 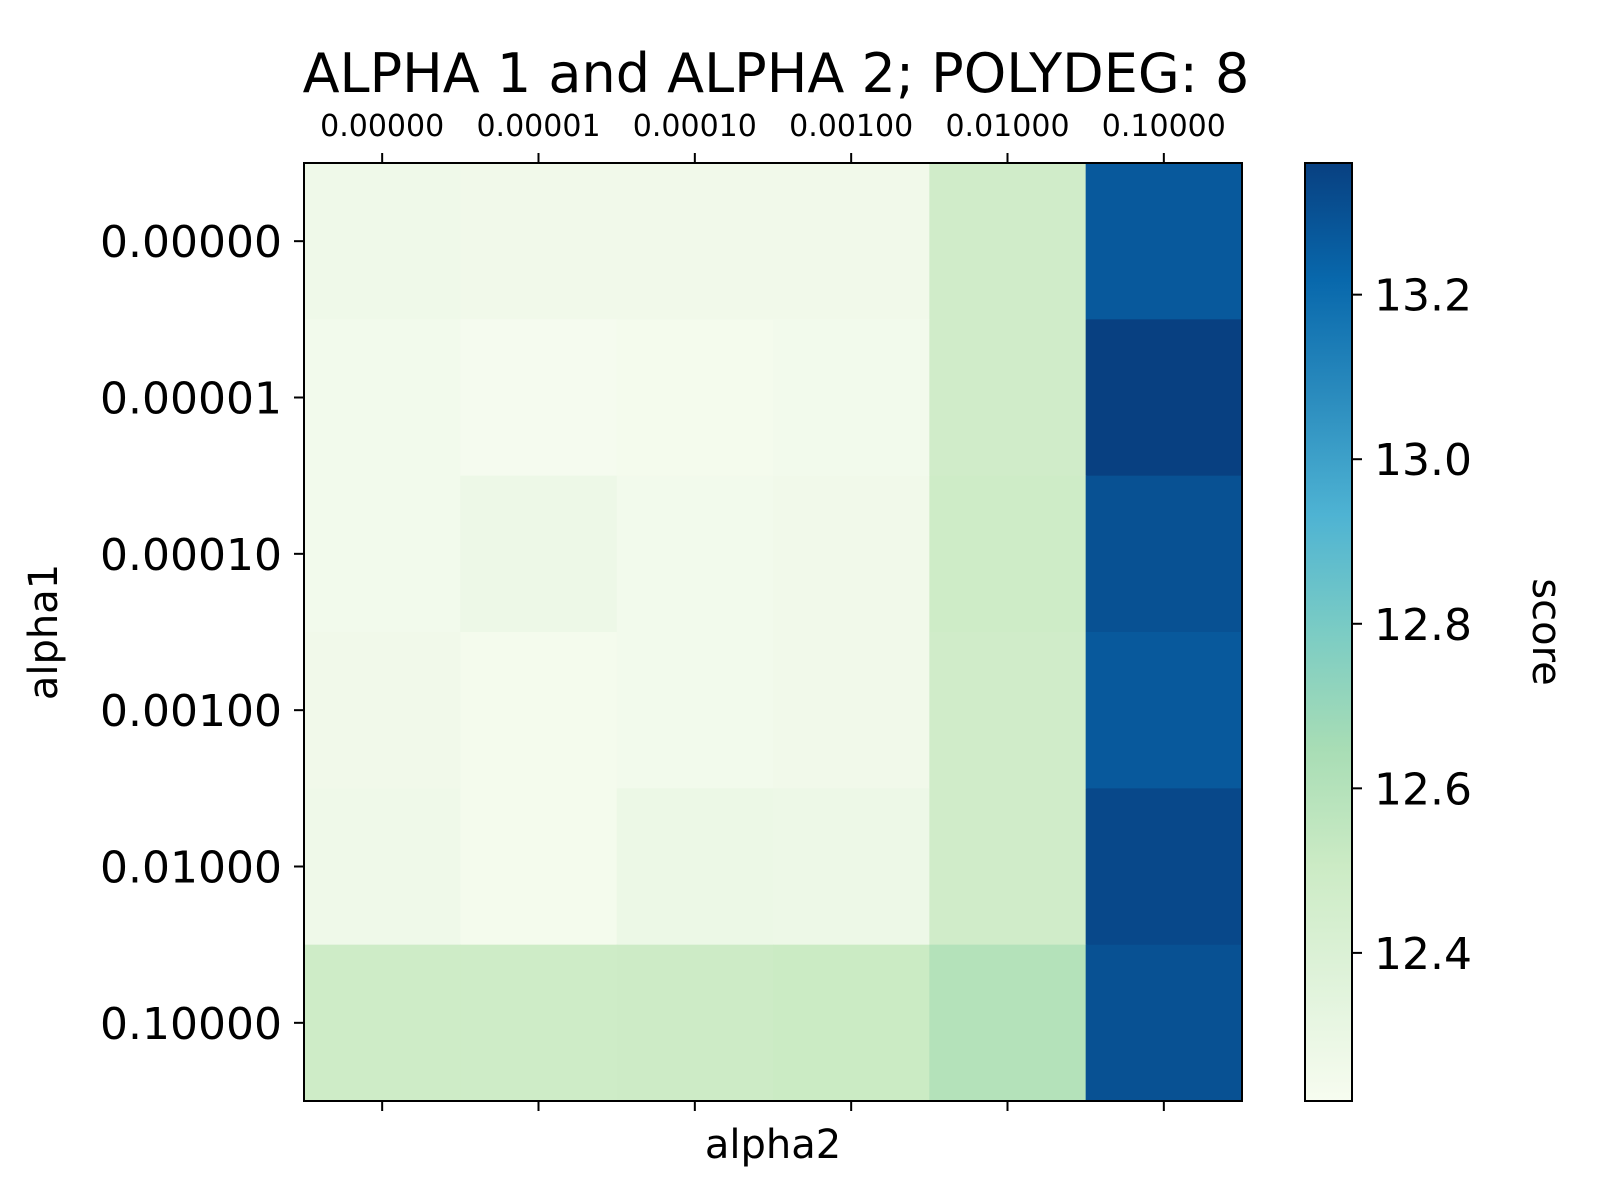 I want to click on y-tick-label: 0.01000, so click(x=191, y=868).